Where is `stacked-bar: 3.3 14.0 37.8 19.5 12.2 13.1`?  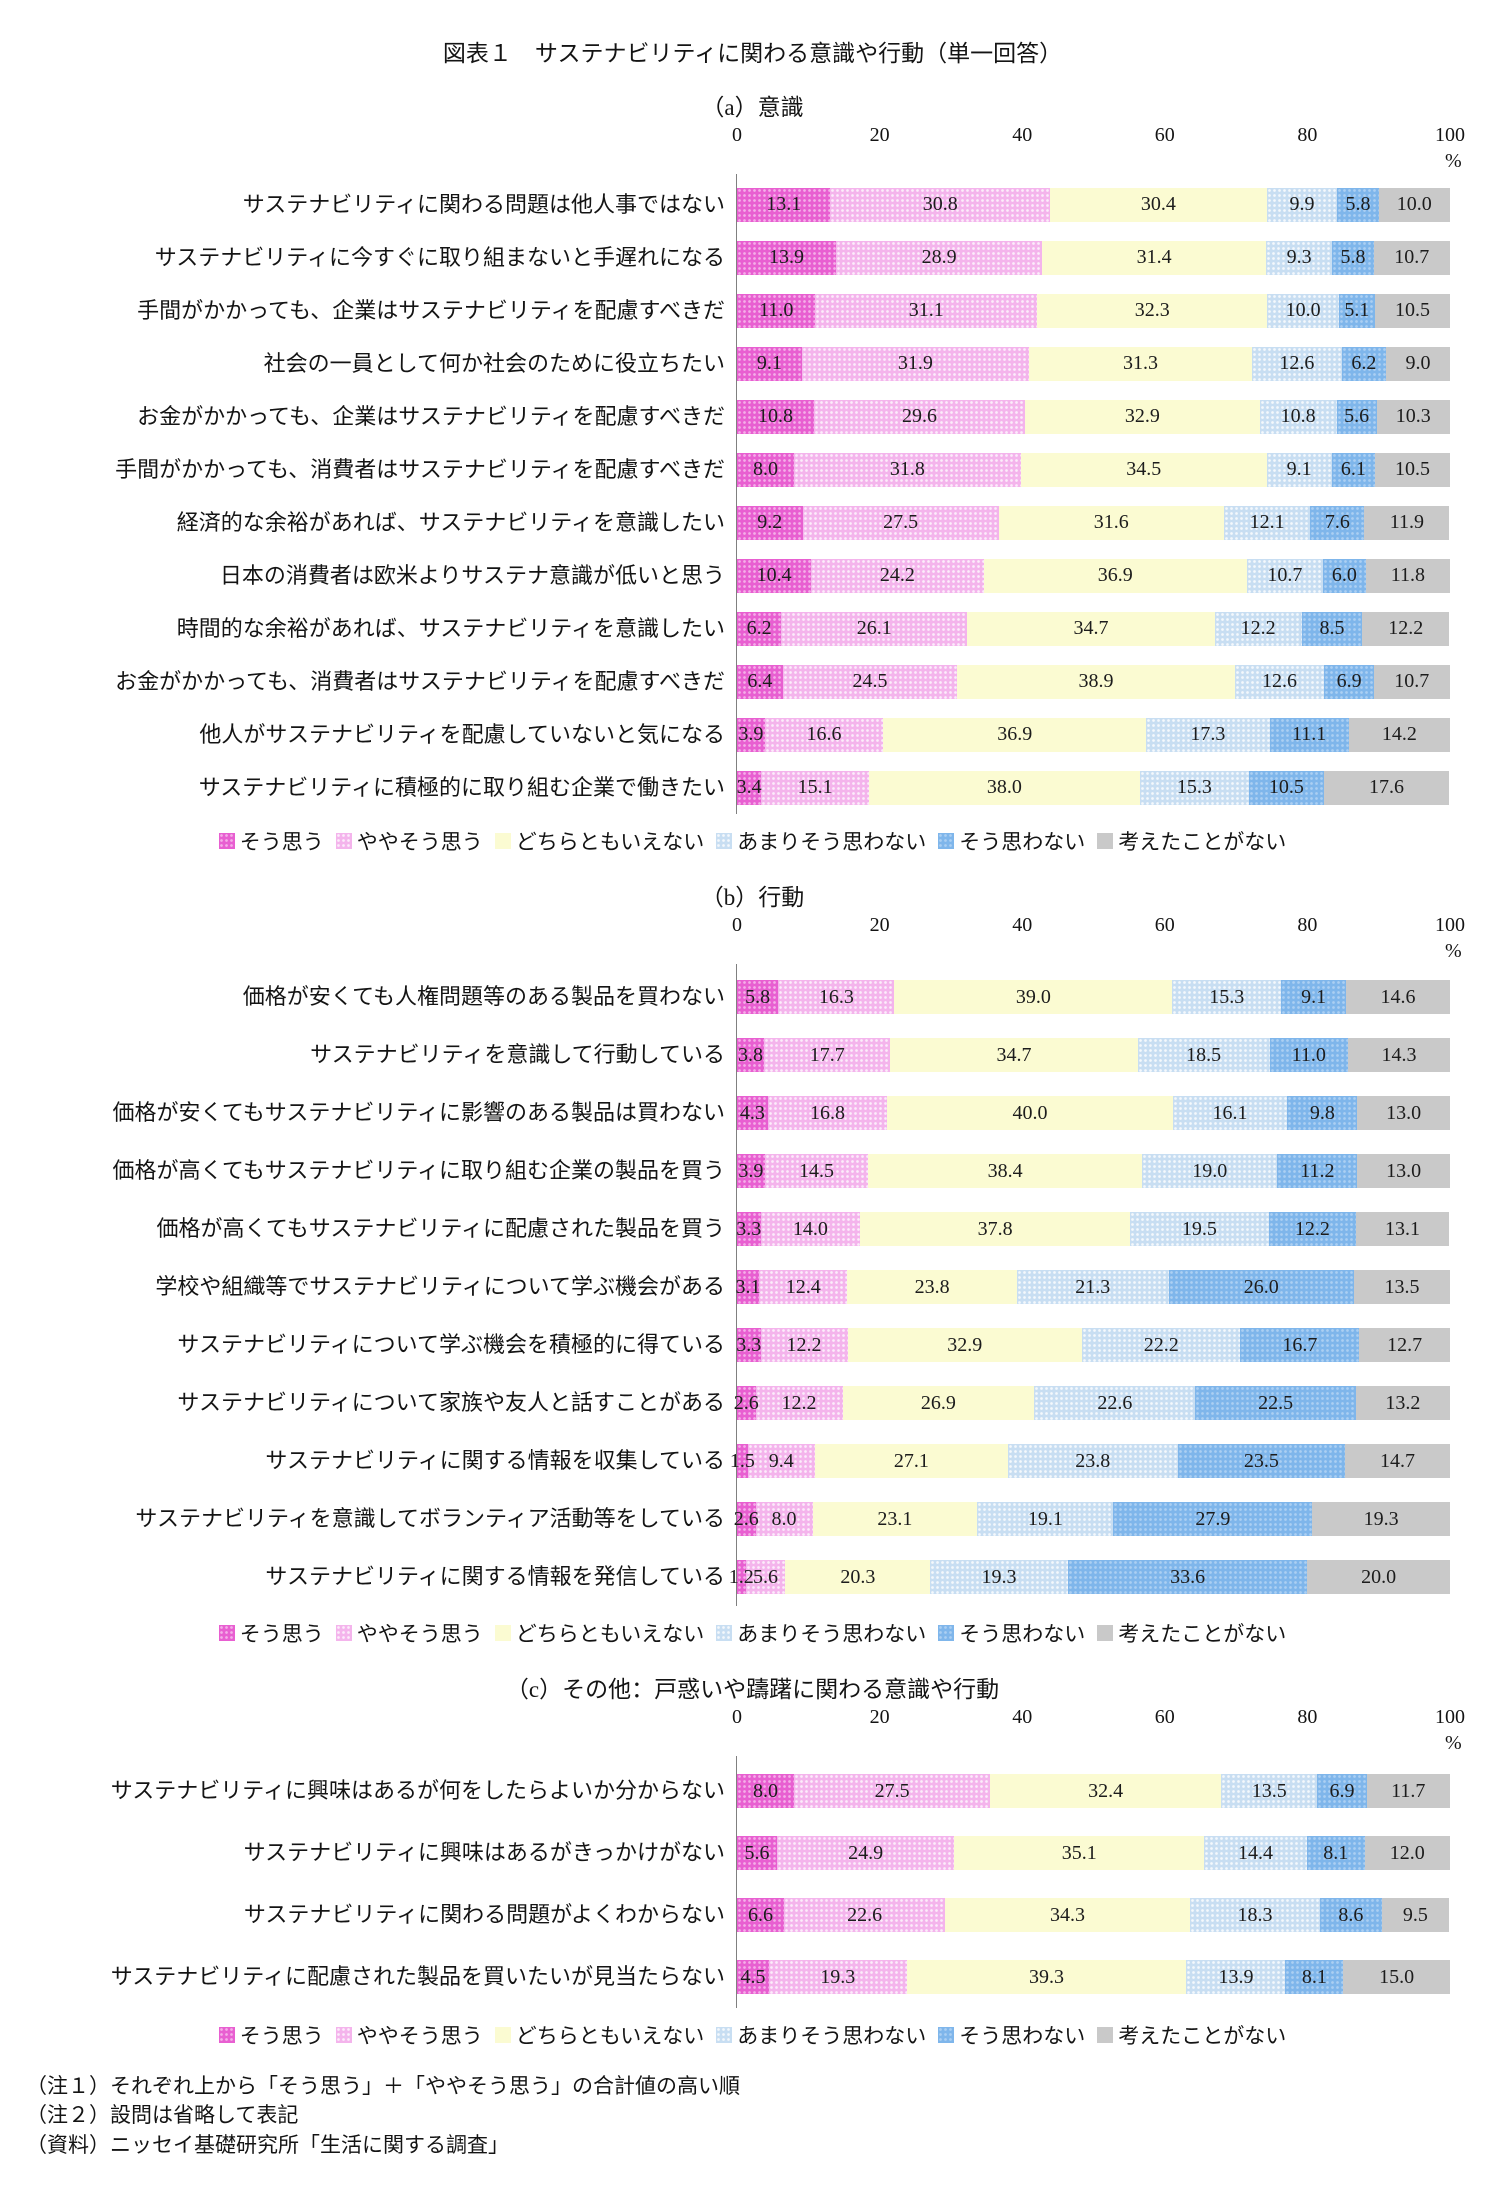
stacked-bar: 3.3 14.0 37.8 19.5 12.2 13.1 is located at coordinates (1093, 1229).